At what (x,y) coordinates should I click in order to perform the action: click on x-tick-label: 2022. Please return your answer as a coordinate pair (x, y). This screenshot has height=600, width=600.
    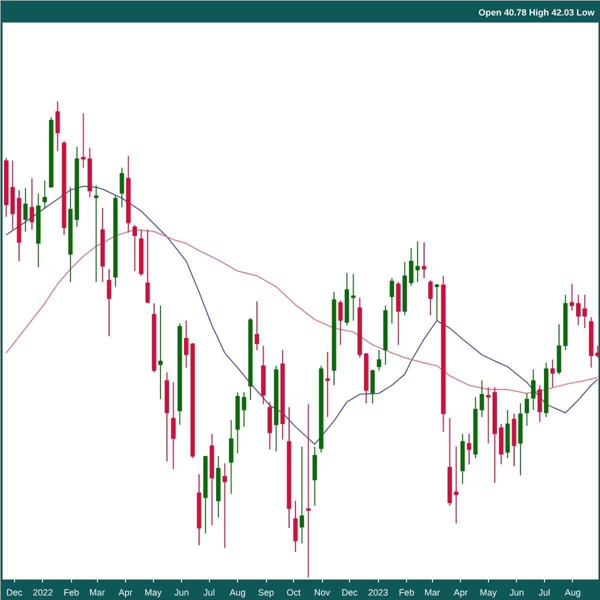
    Looking at the image, I should click on (42, 593).